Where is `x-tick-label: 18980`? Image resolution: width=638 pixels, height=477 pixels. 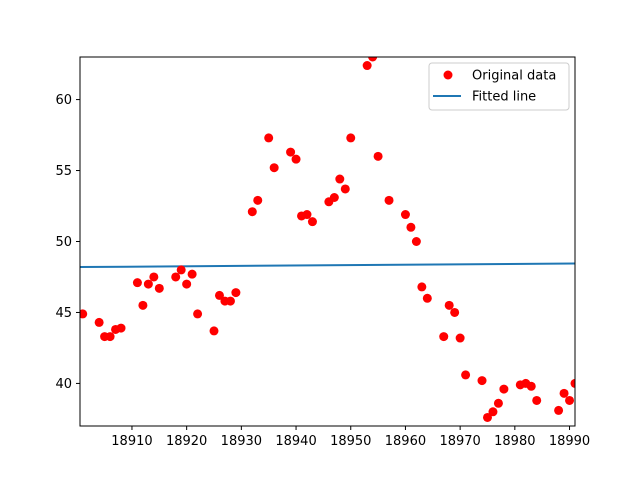
x-tick-label: 18980 is located at coordinates (514, 441).